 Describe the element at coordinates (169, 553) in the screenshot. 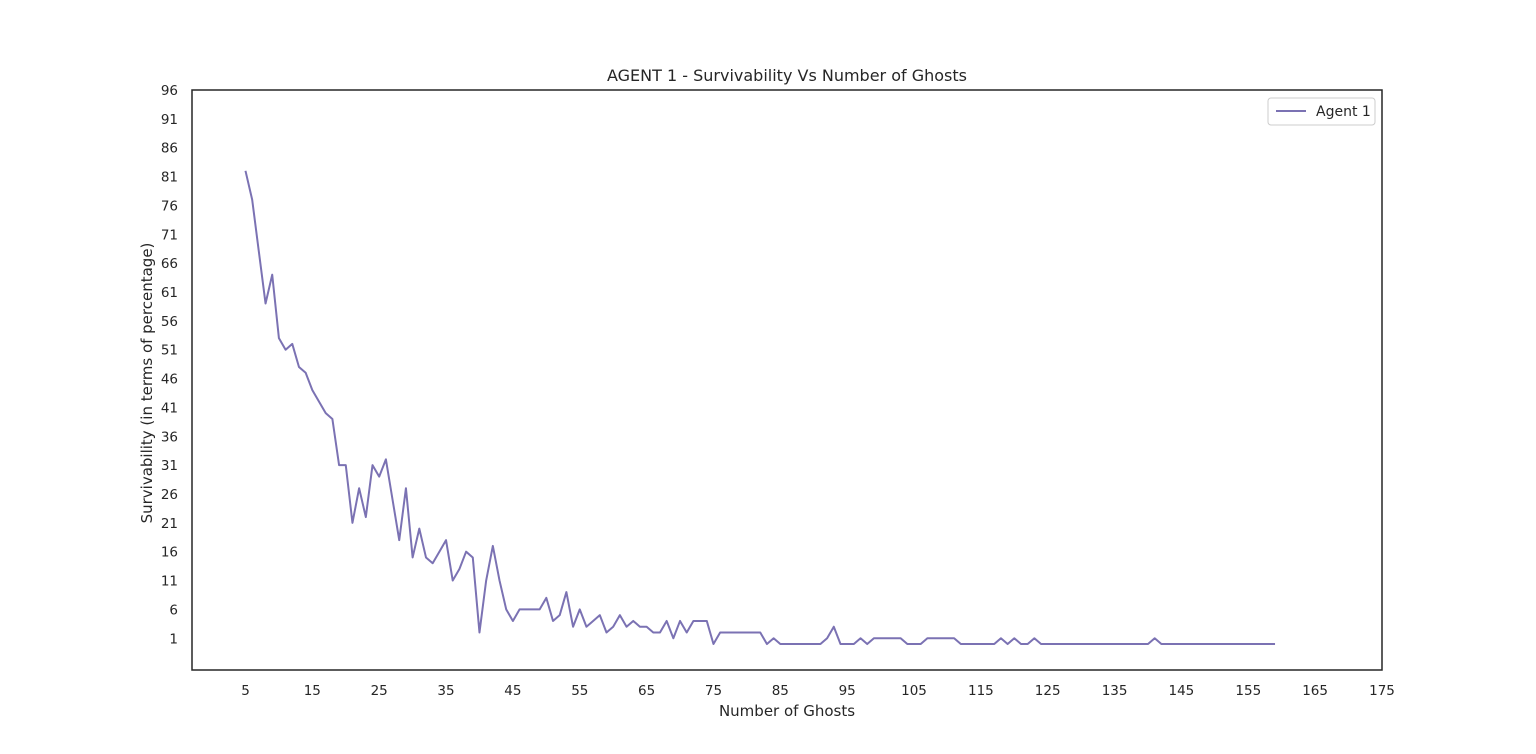

I see `y-tick-label: 16` at that location.